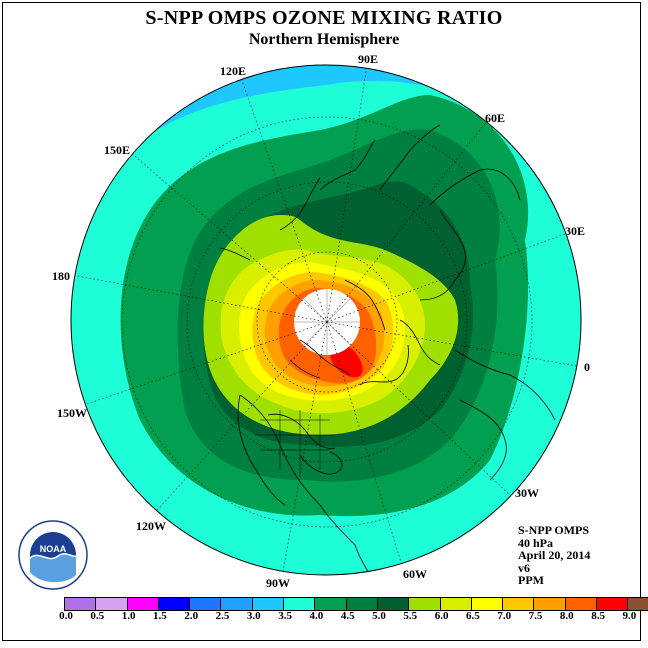 Image resolution: width=648 pixels, height=648 pixels. Describe the element at coordinates (324, 39) in the screenshot. I see `map-subtitle: Northern Hemisphere` at that location.